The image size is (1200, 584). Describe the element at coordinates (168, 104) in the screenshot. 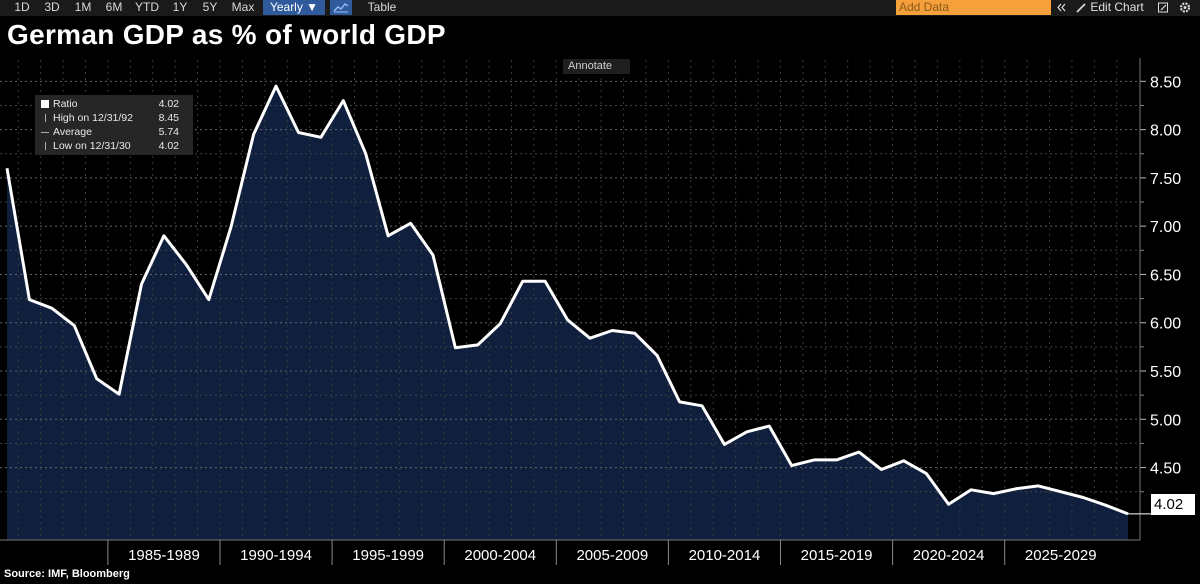

I see `legend-ratio-value: 4.02` at that location.